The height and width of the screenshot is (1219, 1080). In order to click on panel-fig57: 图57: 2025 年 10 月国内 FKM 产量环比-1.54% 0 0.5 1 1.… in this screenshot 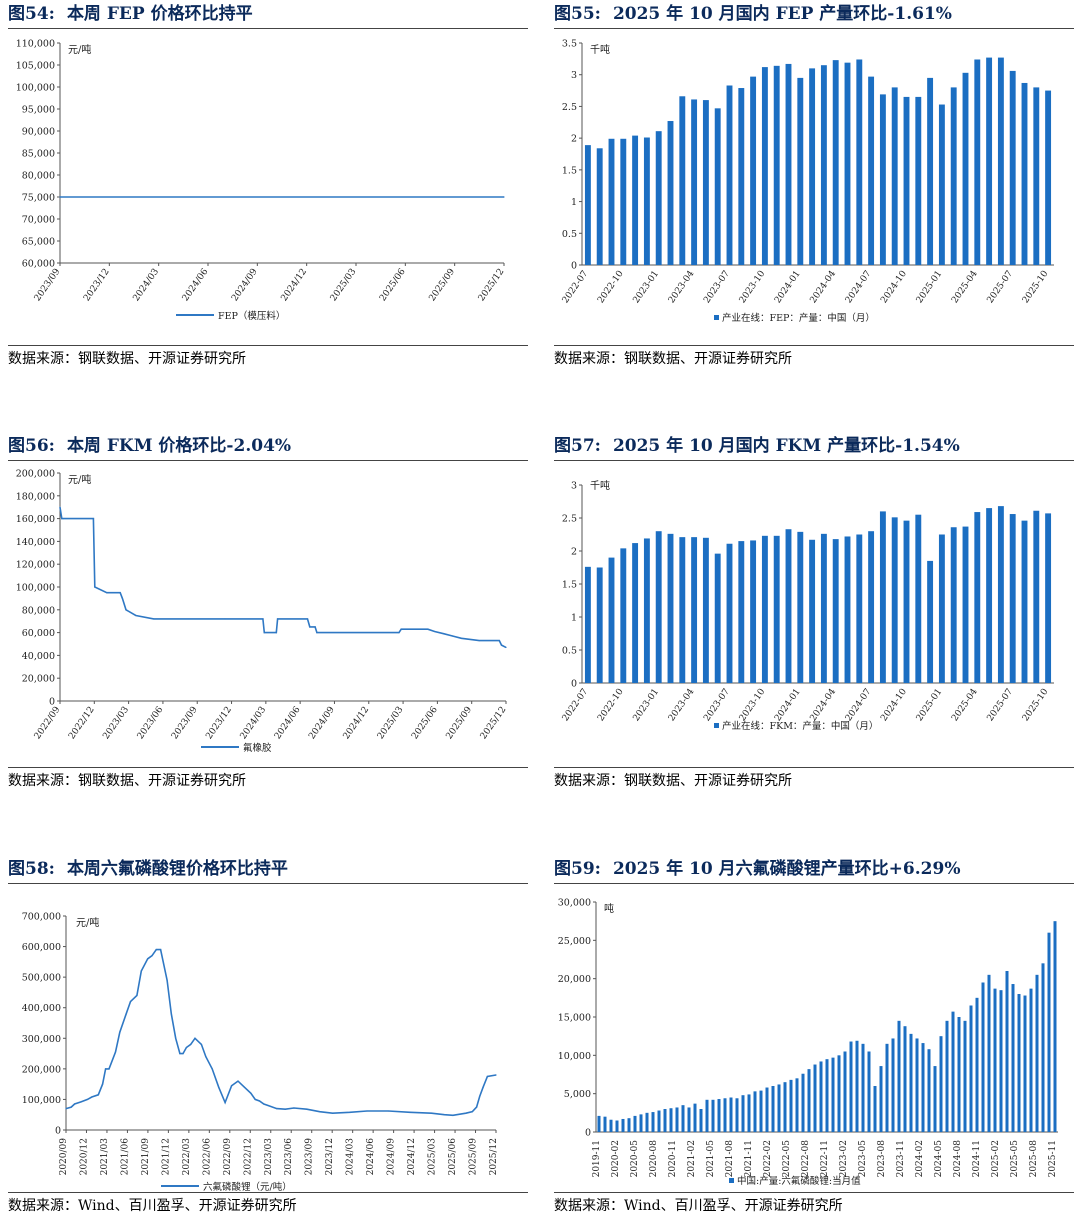, I will do `click(814, 613)`.